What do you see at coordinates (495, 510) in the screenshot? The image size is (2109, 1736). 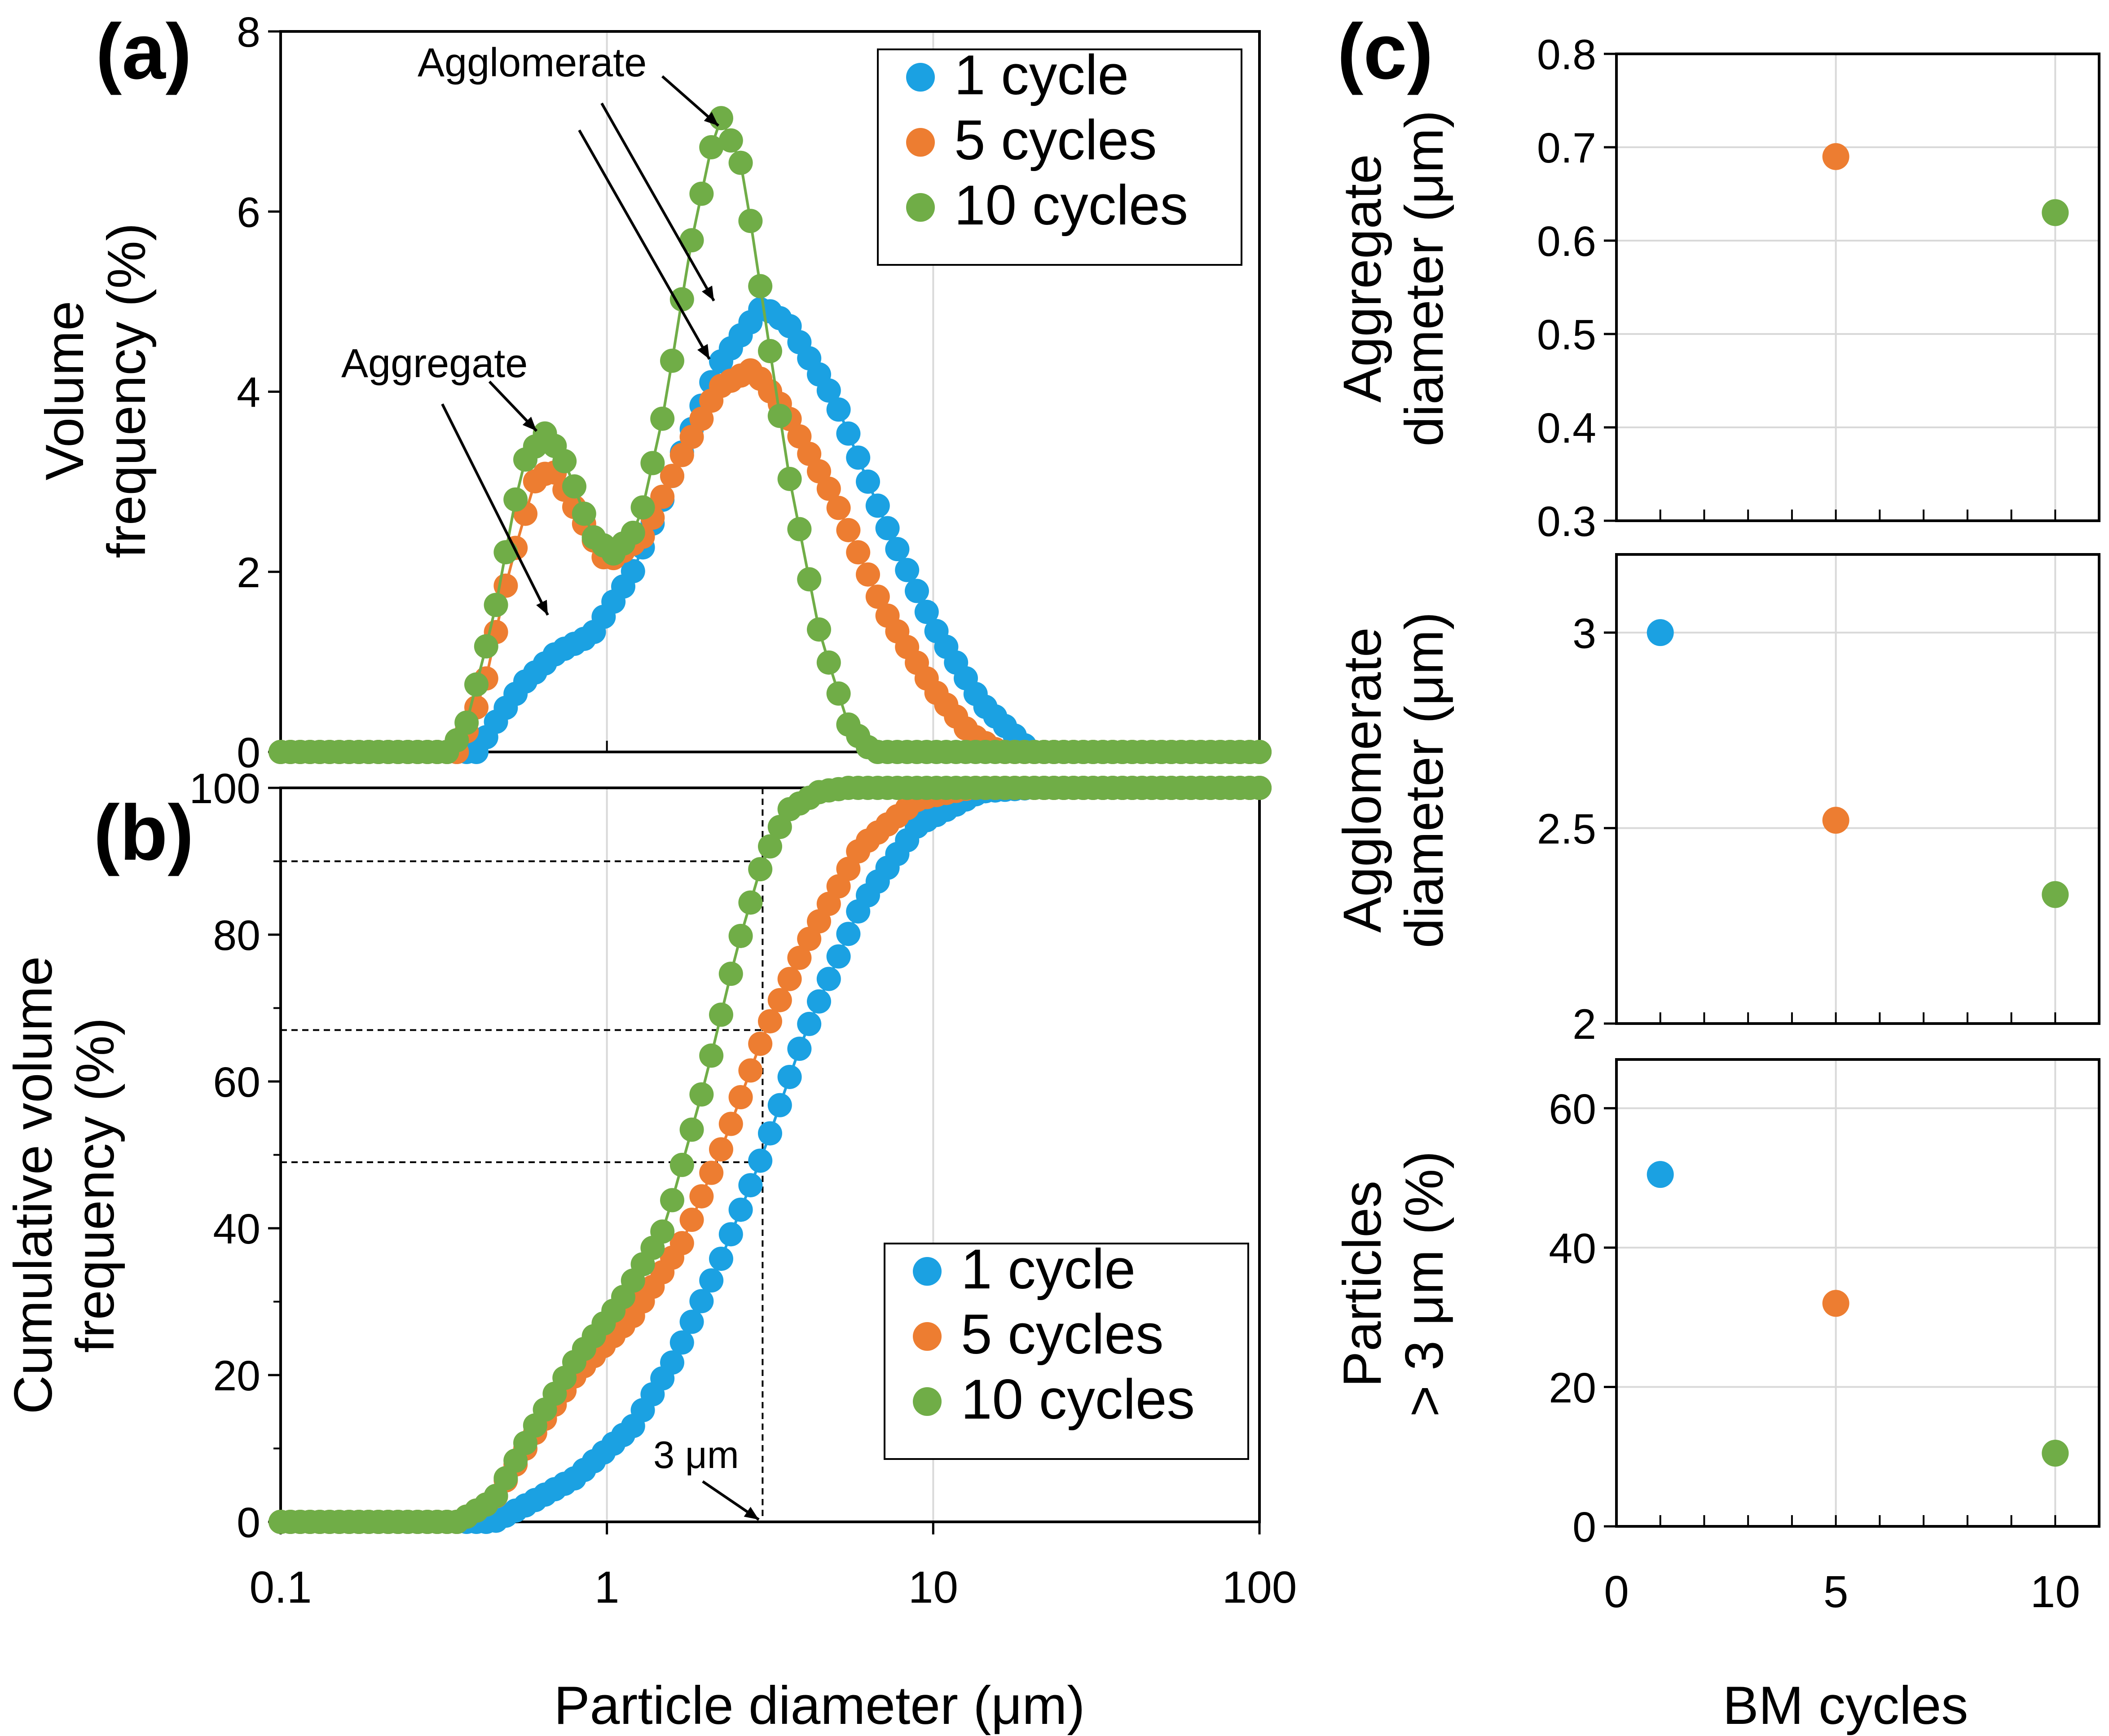 I see `a-aggr-2-arrow-shaft` at bounding box center [495, 510].